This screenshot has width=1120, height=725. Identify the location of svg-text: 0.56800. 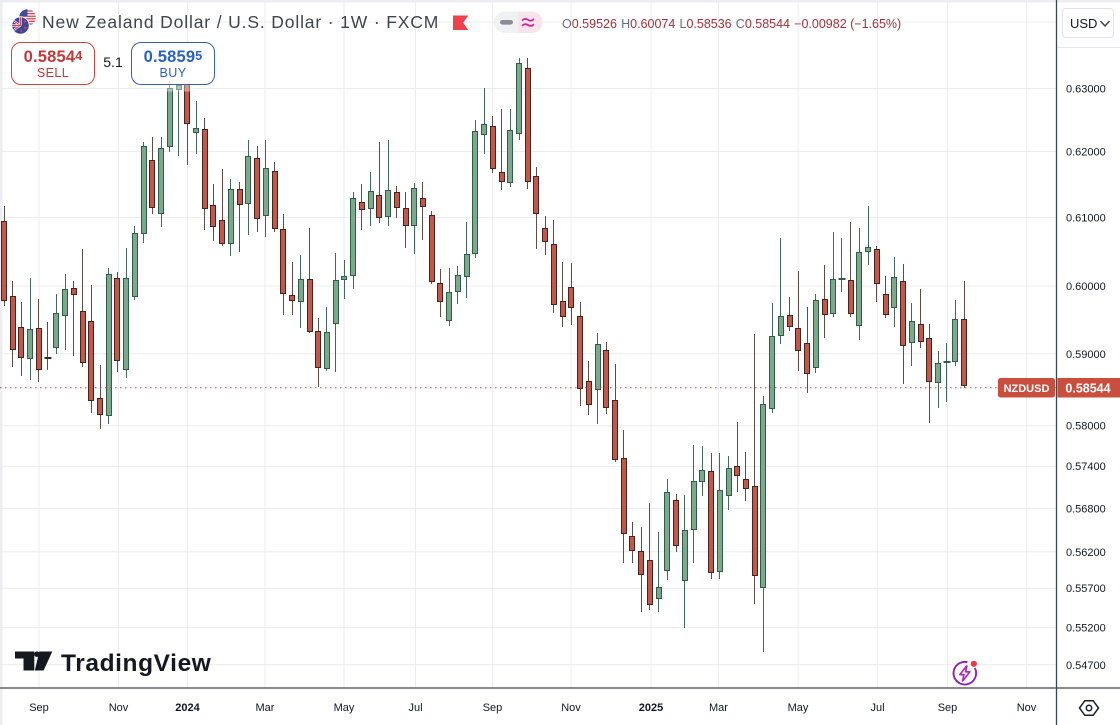
(1086, 509).